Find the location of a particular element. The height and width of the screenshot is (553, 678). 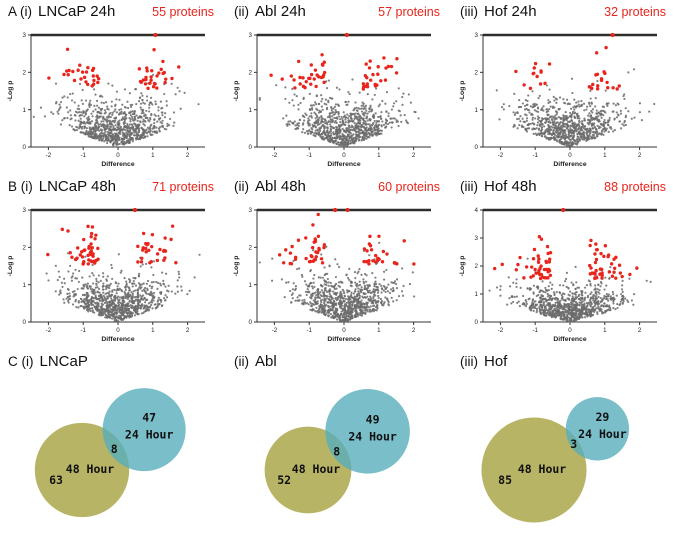

panel-header: C (i) LNCaP is located at coordinates (113, 363).